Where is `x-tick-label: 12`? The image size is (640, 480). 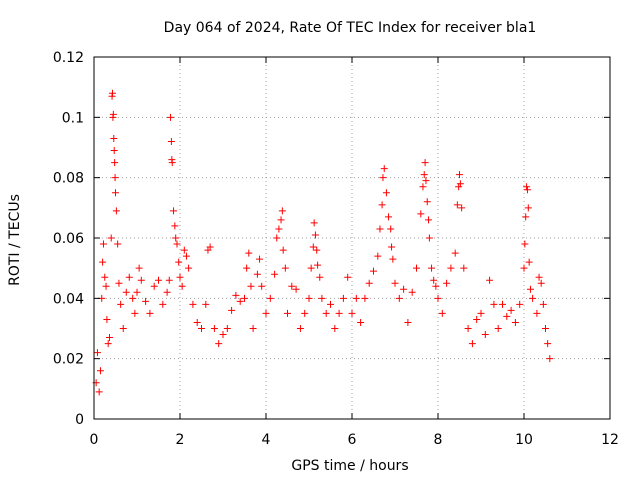 x-tick-label: 12 is located at coordinates (610, 440).